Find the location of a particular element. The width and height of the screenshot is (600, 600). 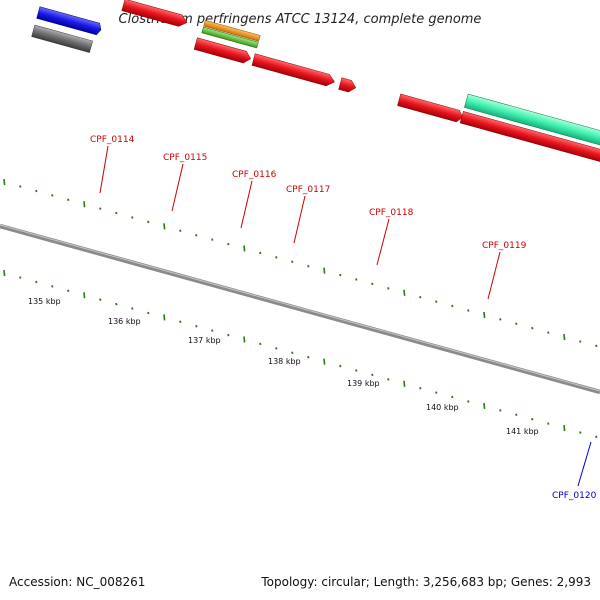

label-cpf-0119: CPF_0119 is located at coordinates (504, 246).